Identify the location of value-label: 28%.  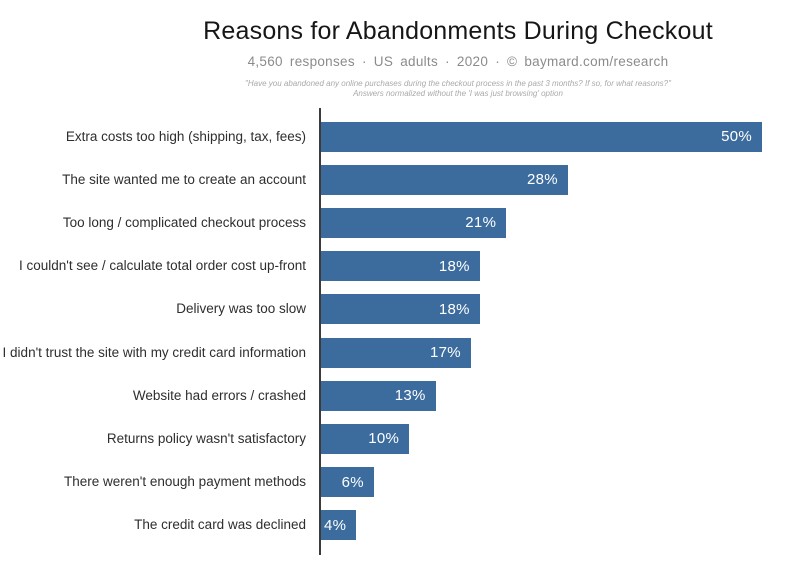
(542, 180).